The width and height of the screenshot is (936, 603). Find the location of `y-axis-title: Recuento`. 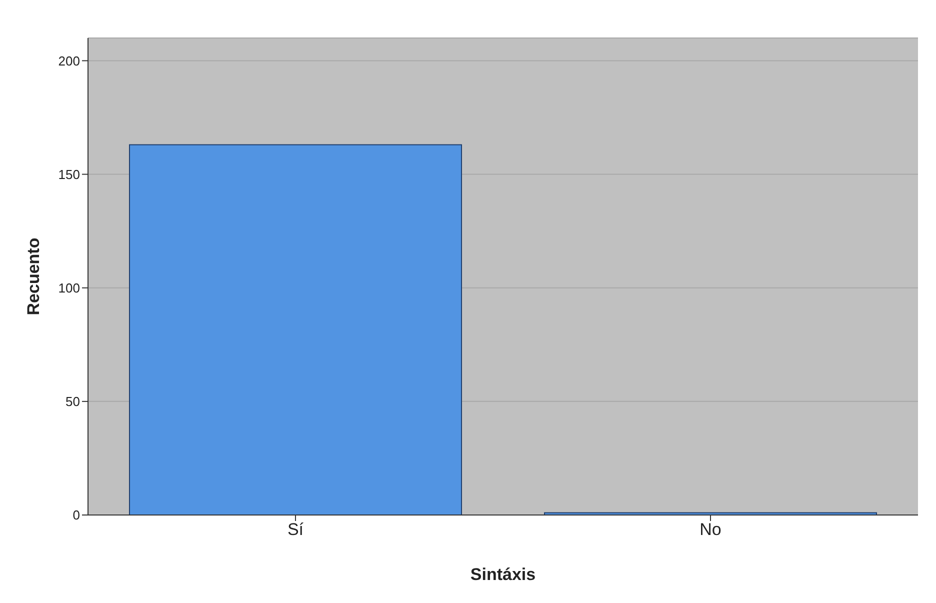

y-axis-title: Recuento is located at coordinates (34, 277).